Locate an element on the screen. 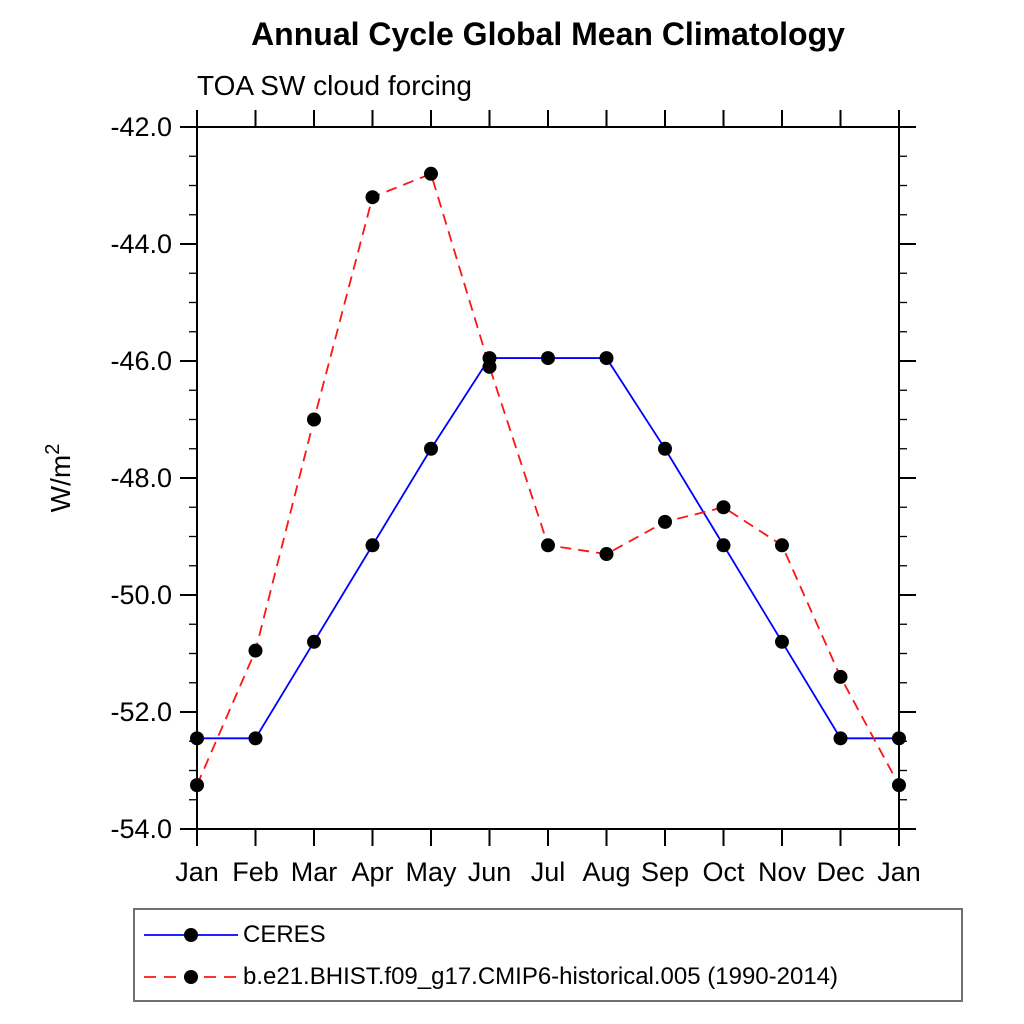 The width and height of the screenshot is (1024, 1024). x-tick-label: Jun is located at coordinates (490, 872).